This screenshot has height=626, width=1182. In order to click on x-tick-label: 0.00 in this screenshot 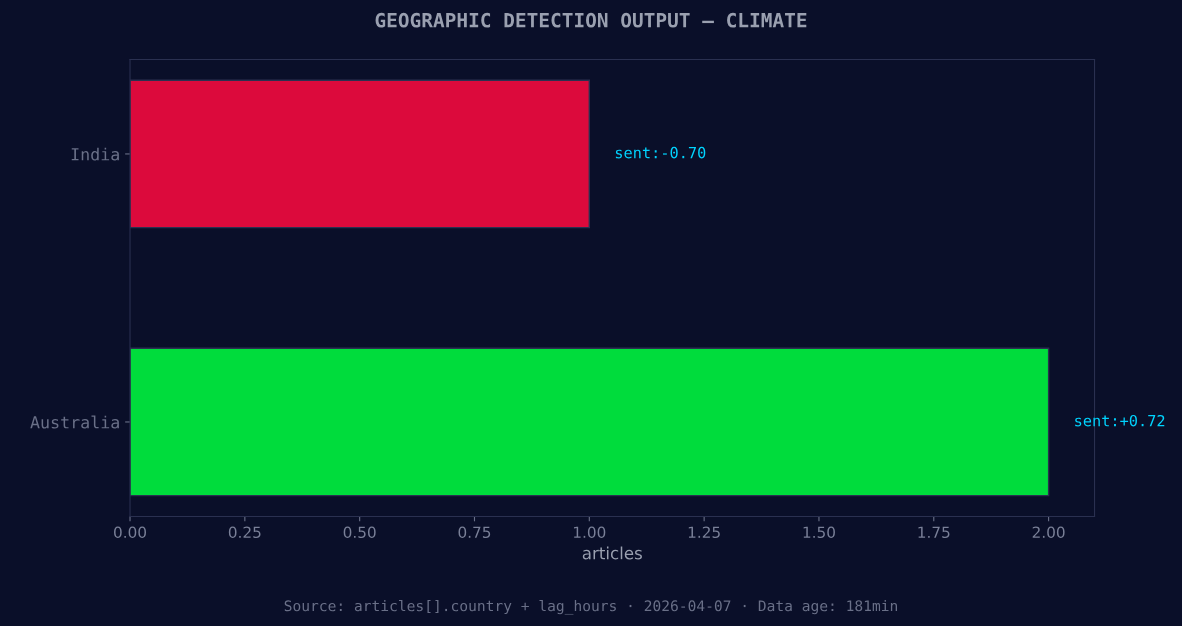, I will do `click(130, 532)`.